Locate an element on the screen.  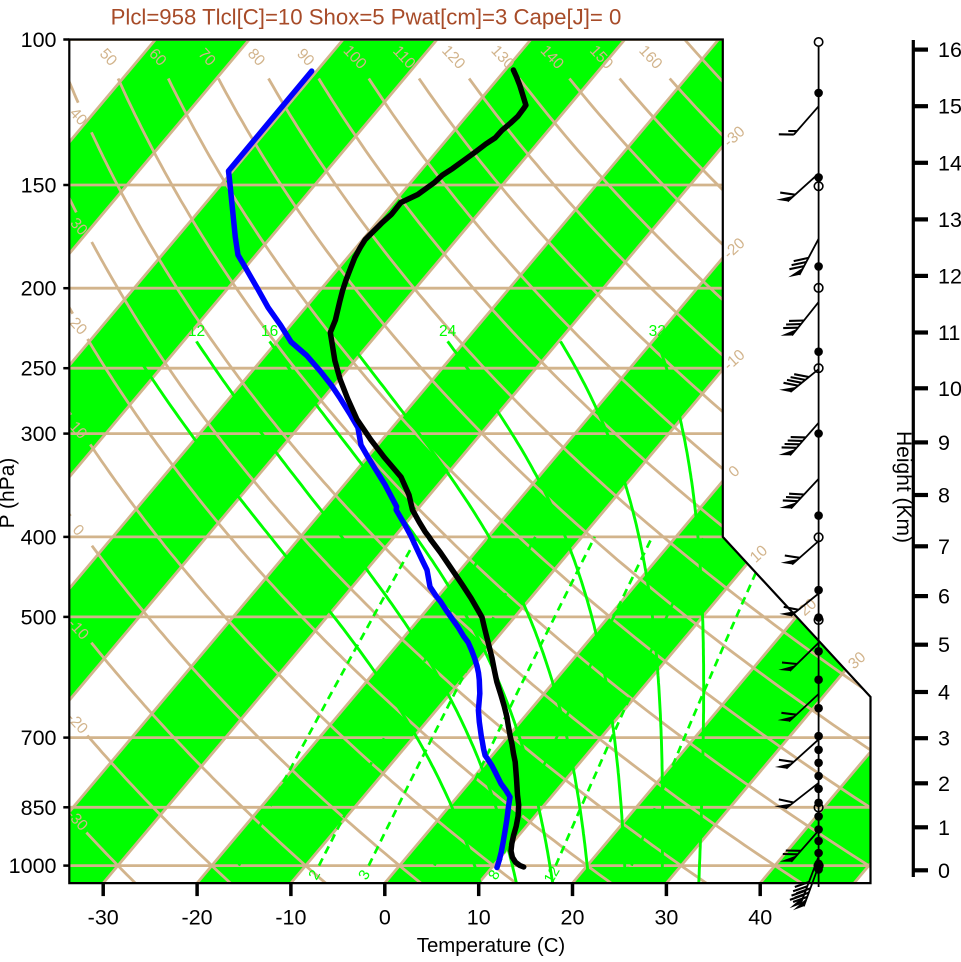
svg-text: 1 is located at coordinates (944, 828).